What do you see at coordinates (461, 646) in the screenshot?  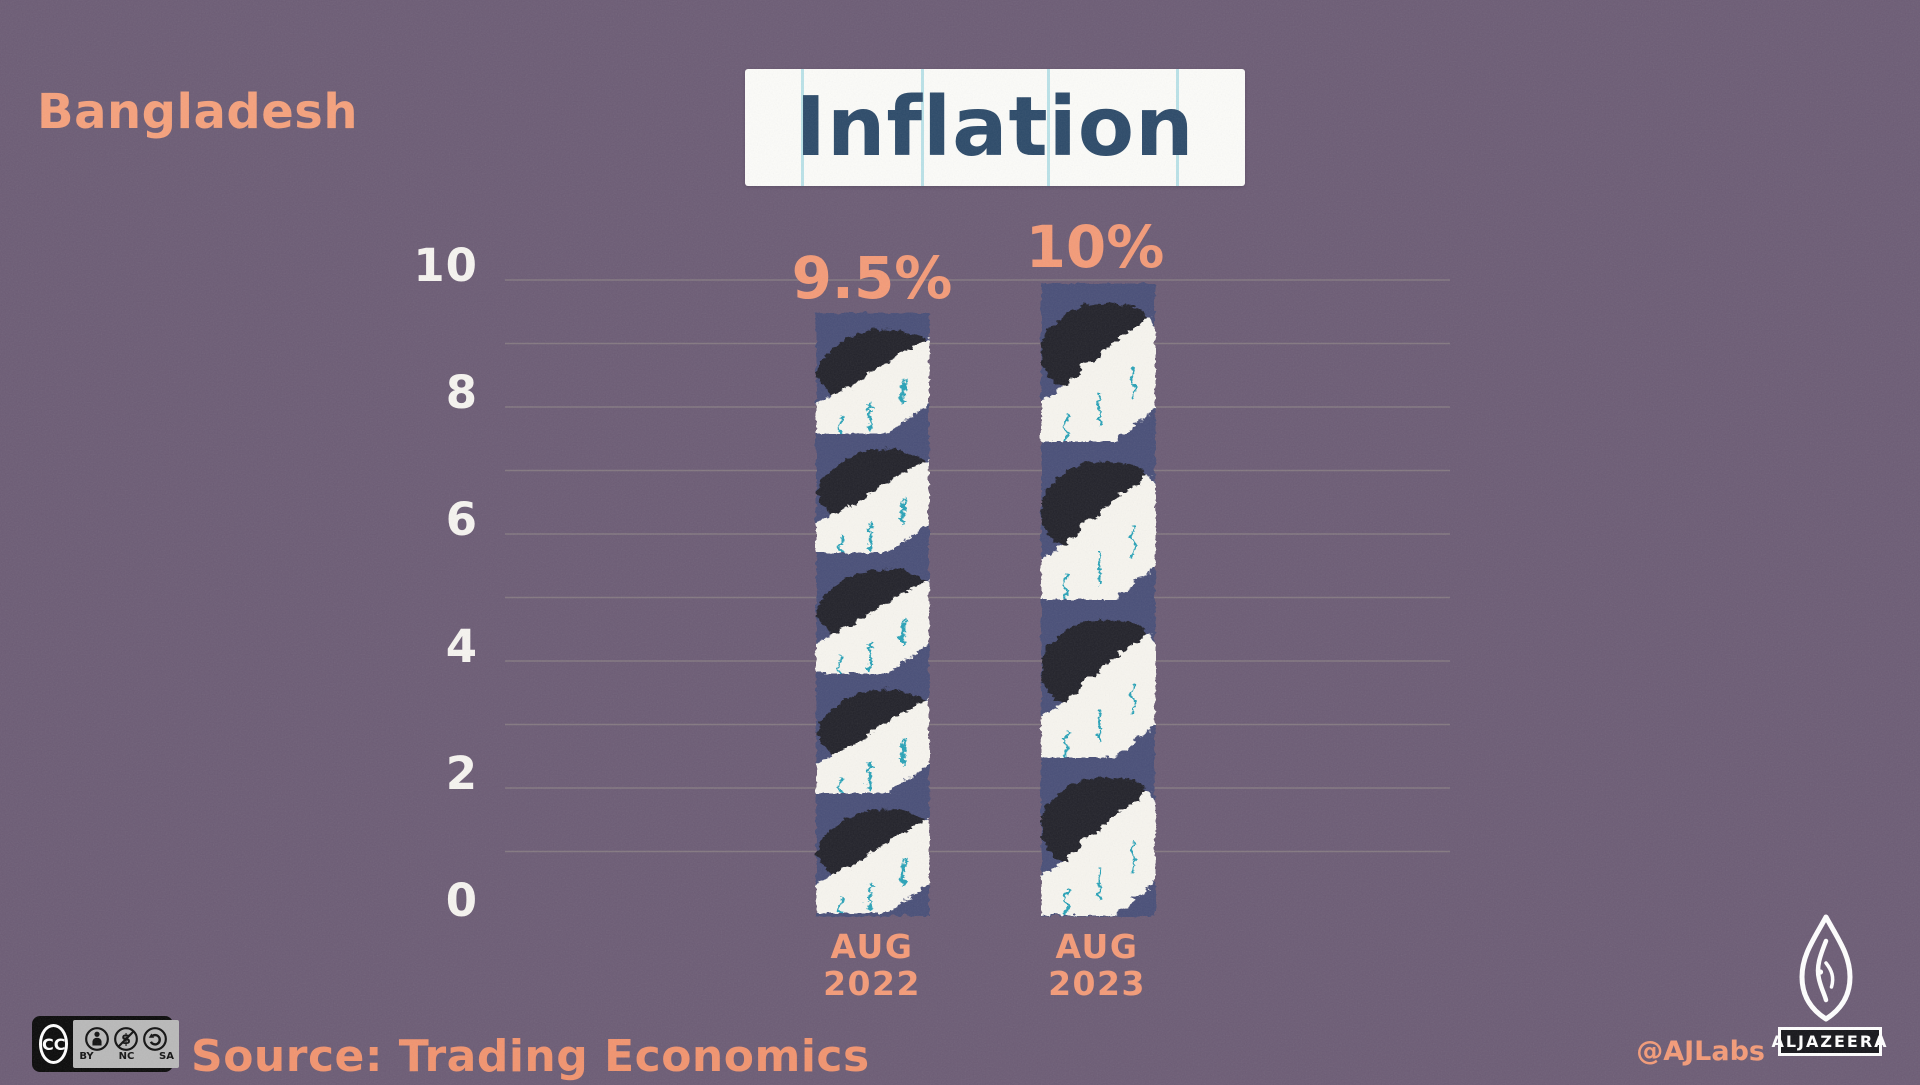 I see `y-tick-label-4: 4` at bounding box center [461, 646].